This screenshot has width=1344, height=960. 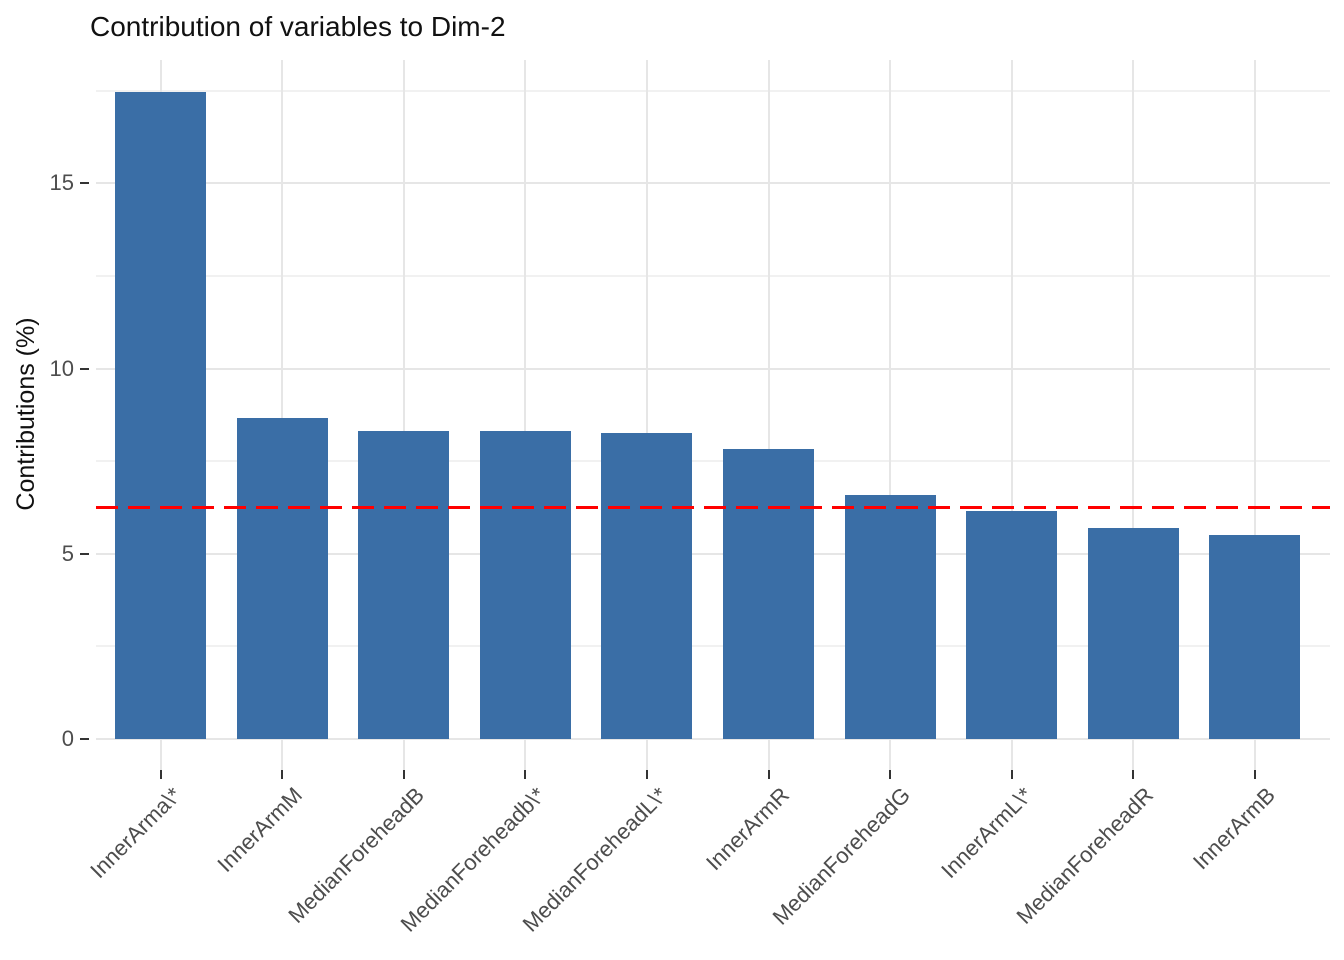 What do you see at coordinates (67, 738) in the screenshot?
I see `y-tick-label: 0` at bounding box center [67, 738].